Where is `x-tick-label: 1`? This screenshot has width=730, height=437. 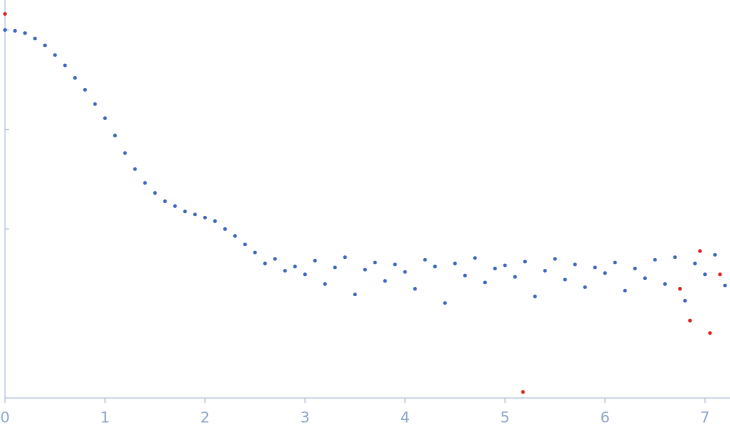 x-tick-label: 1 is located at coordinates (105, 418).